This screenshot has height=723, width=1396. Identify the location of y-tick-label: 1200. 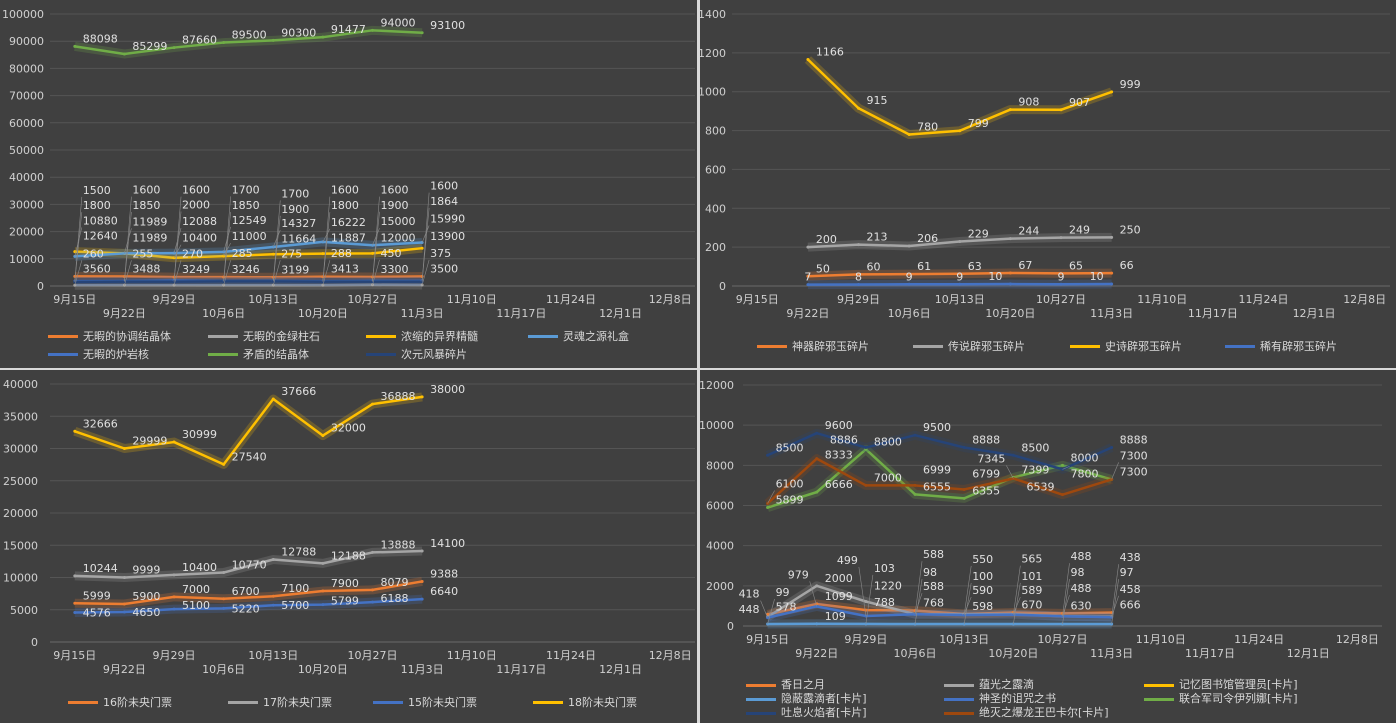
(713, 53).